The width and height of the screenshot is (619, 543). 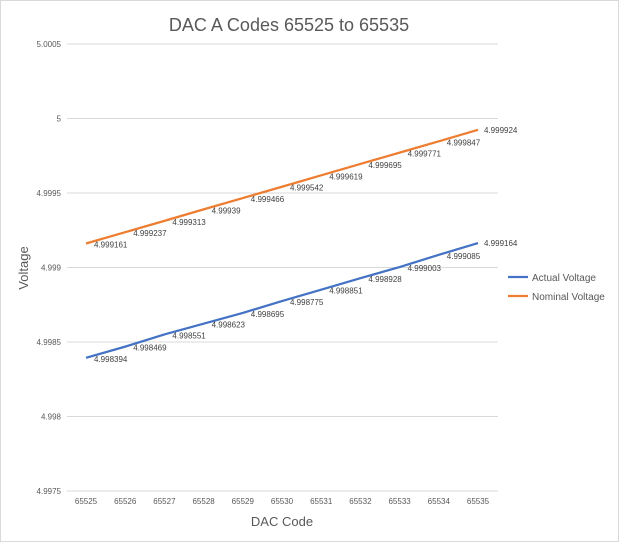 I want to click on data-label: 4.999695, so click(x=385, y=165).